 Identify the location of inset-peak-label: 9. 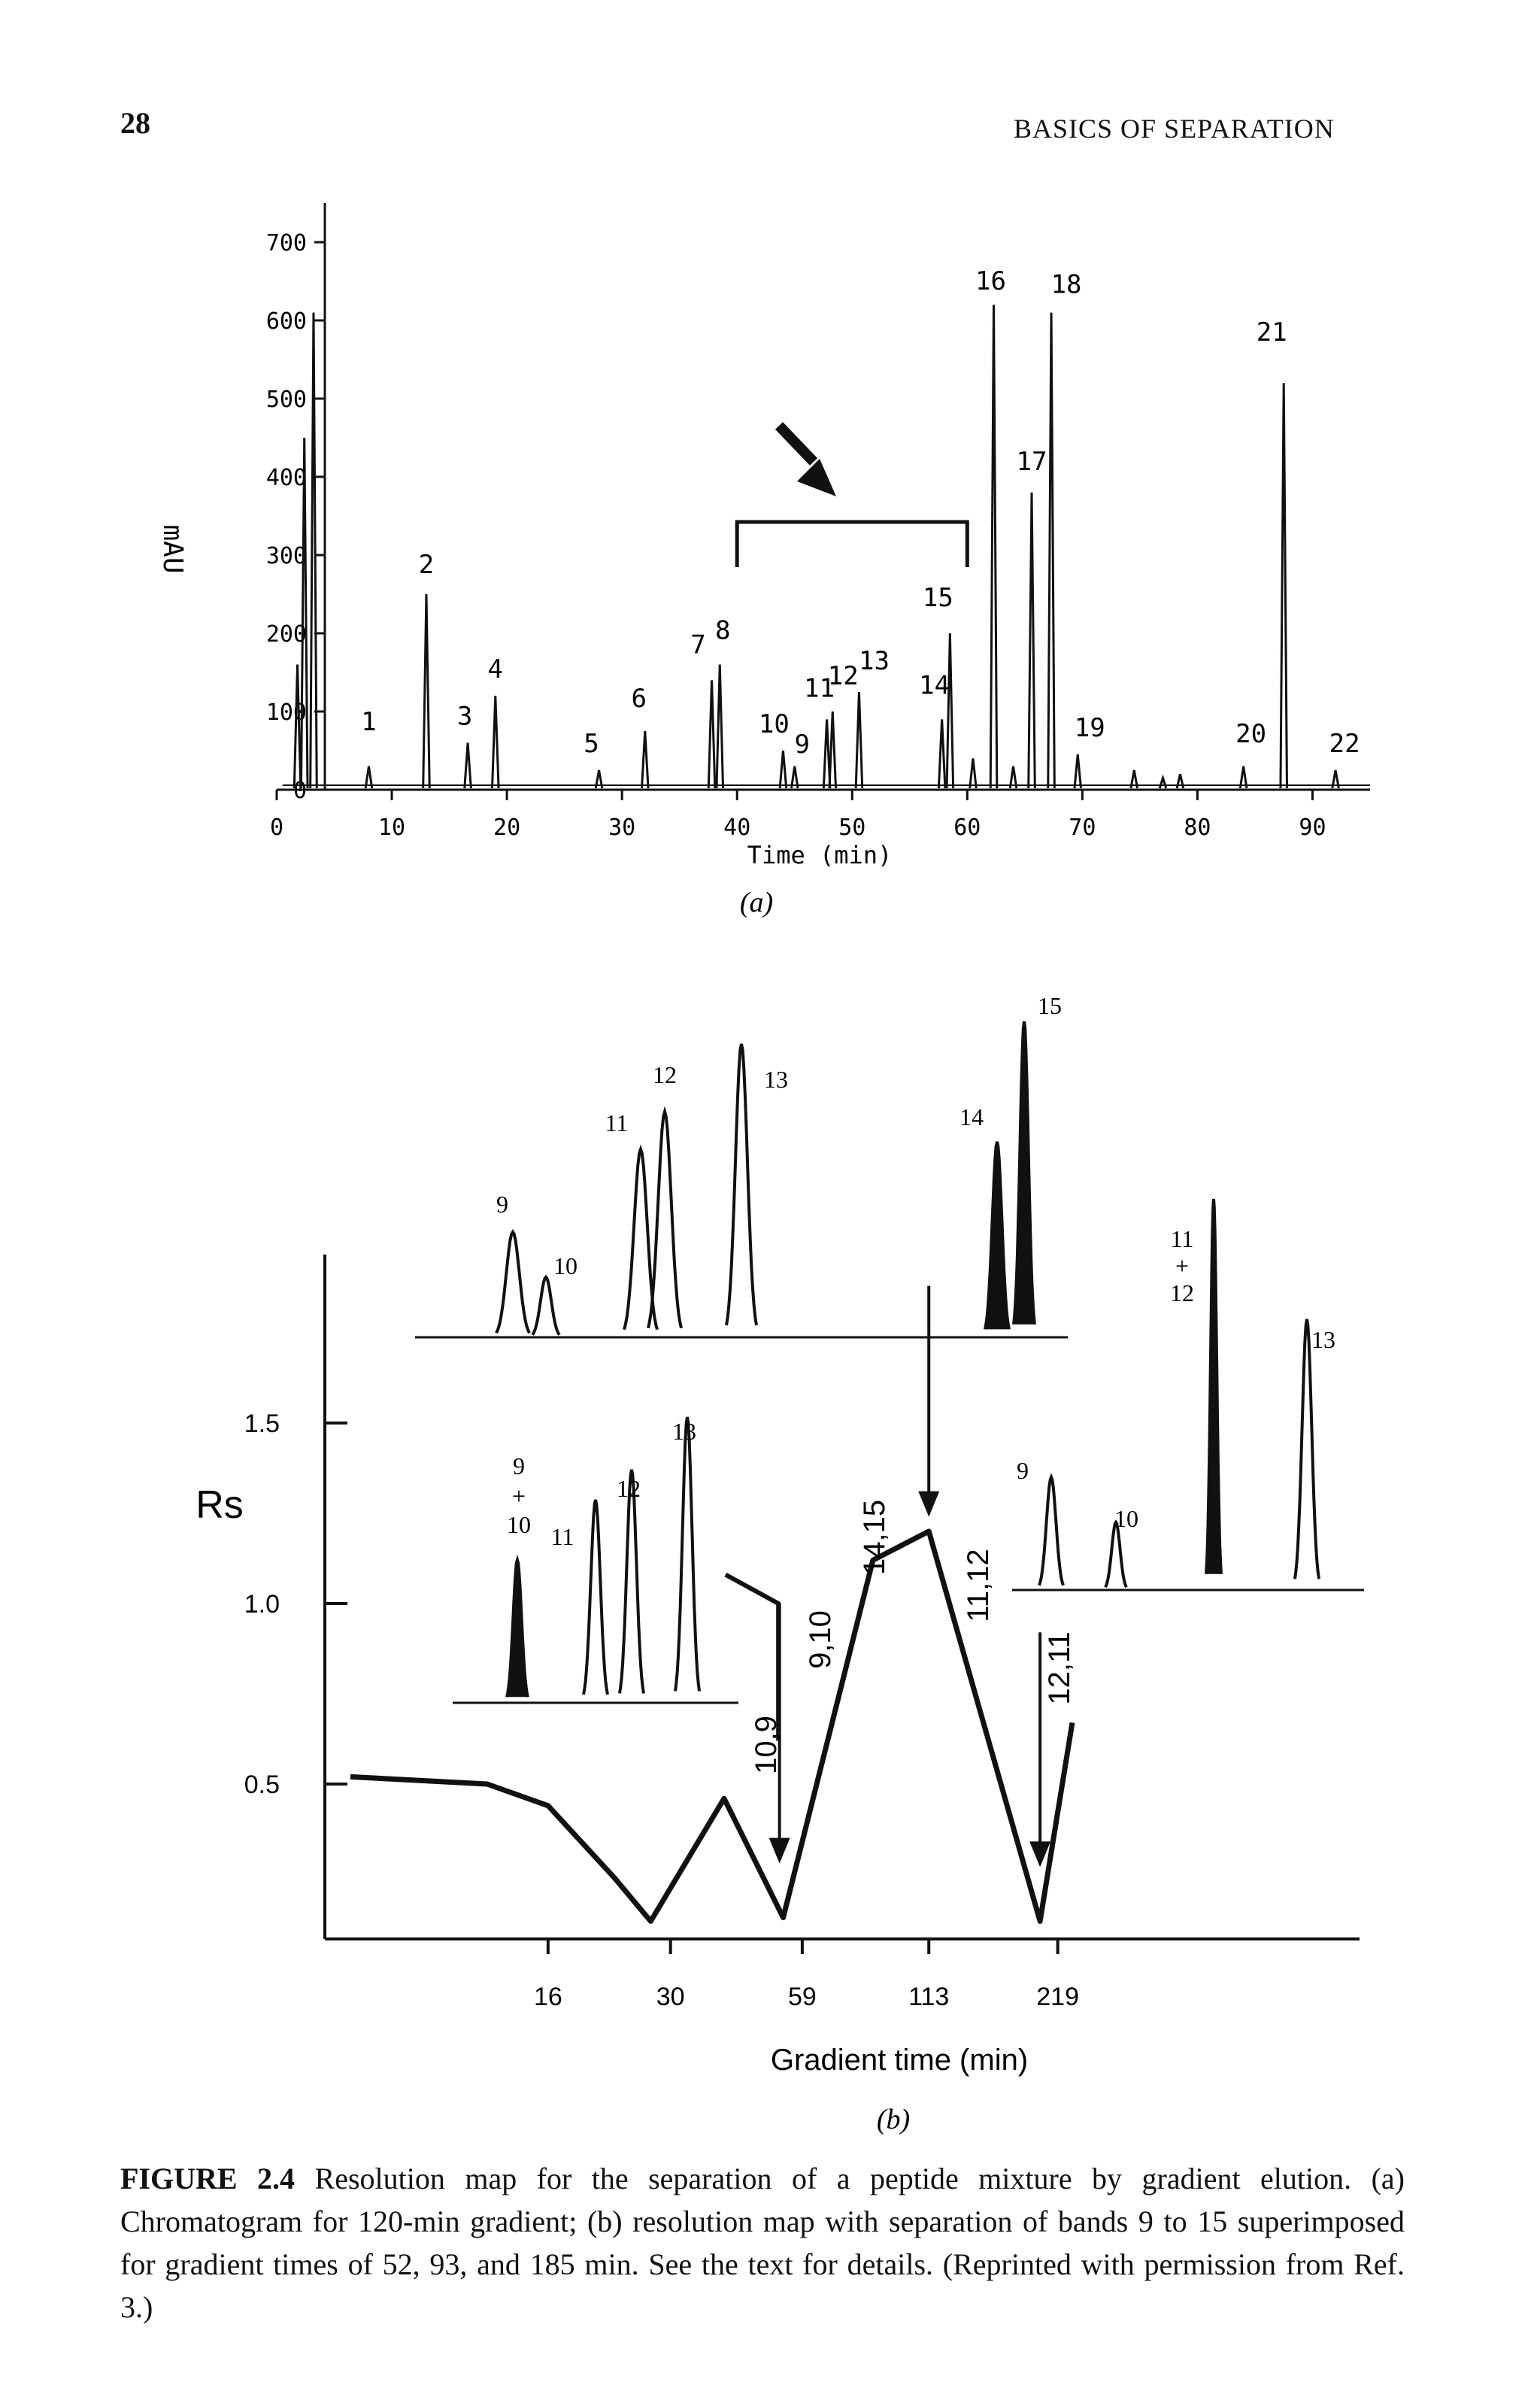
(519, 1465).